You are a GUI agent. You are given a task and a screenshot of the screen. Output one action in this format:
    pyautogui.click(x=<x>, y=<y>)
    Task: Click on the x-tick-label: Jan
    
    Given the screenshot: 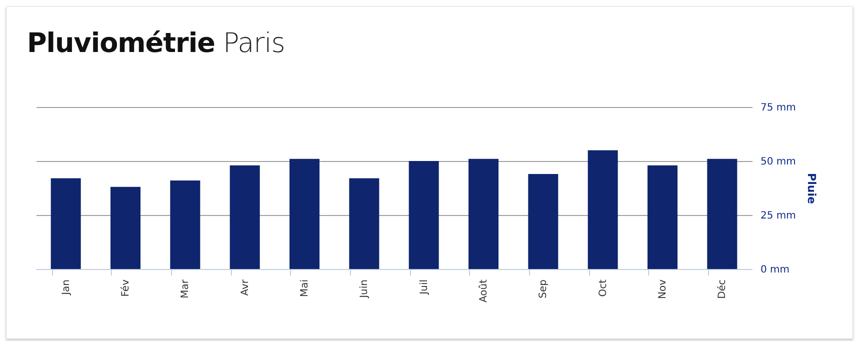 What is the action you would take?
    pyautogui.click(x=66, y=288)
    